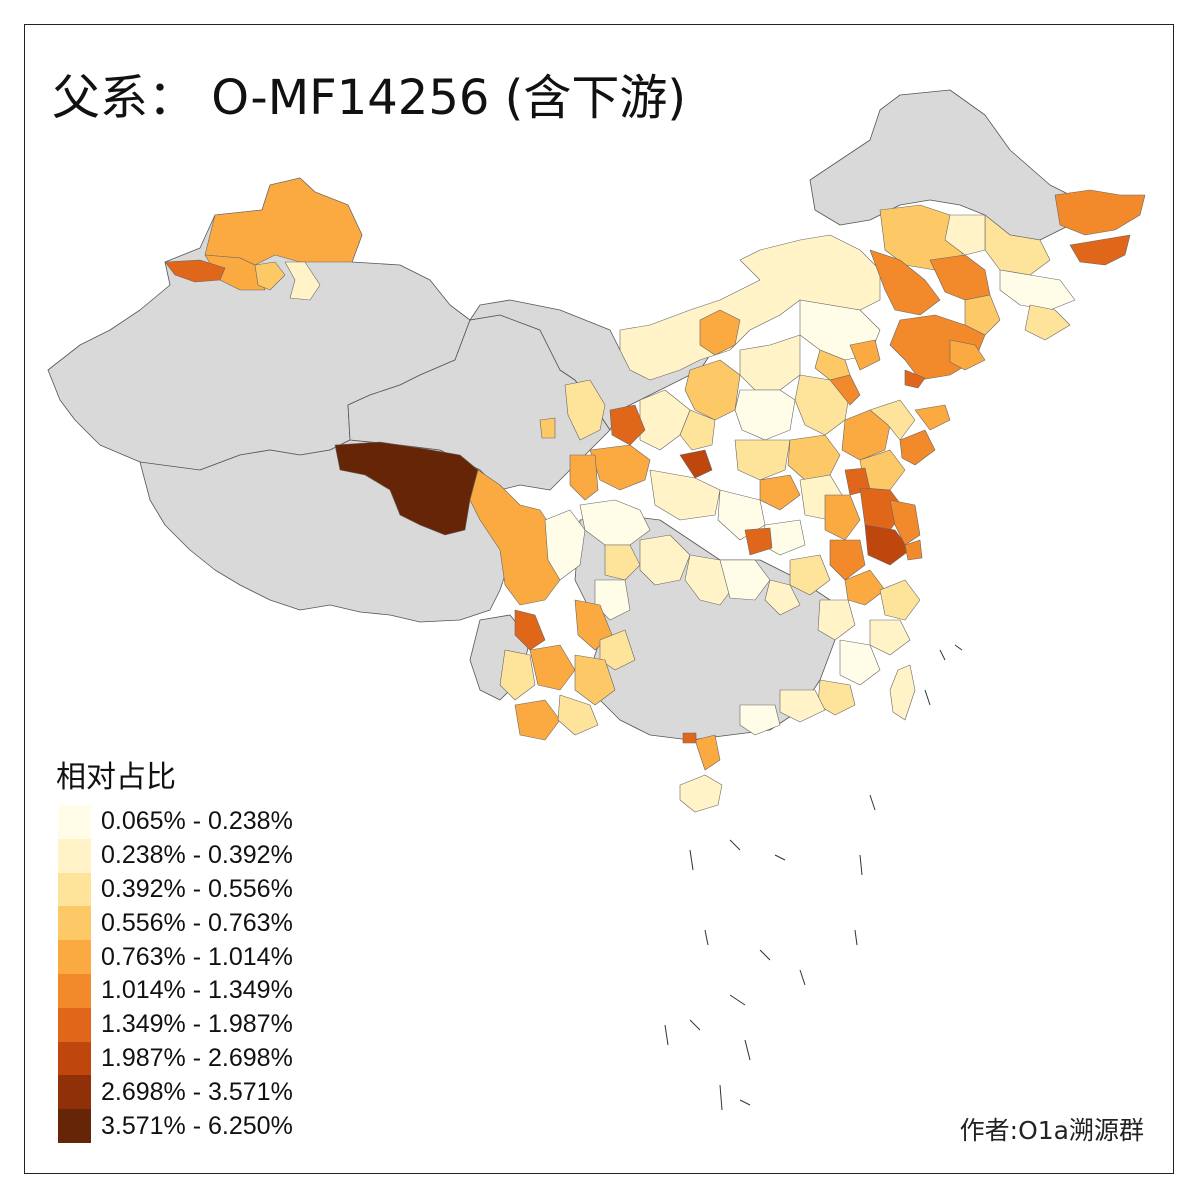 This screenshot has width=1200, height=1200. I want to click on region-weihai, so click(932, 417).